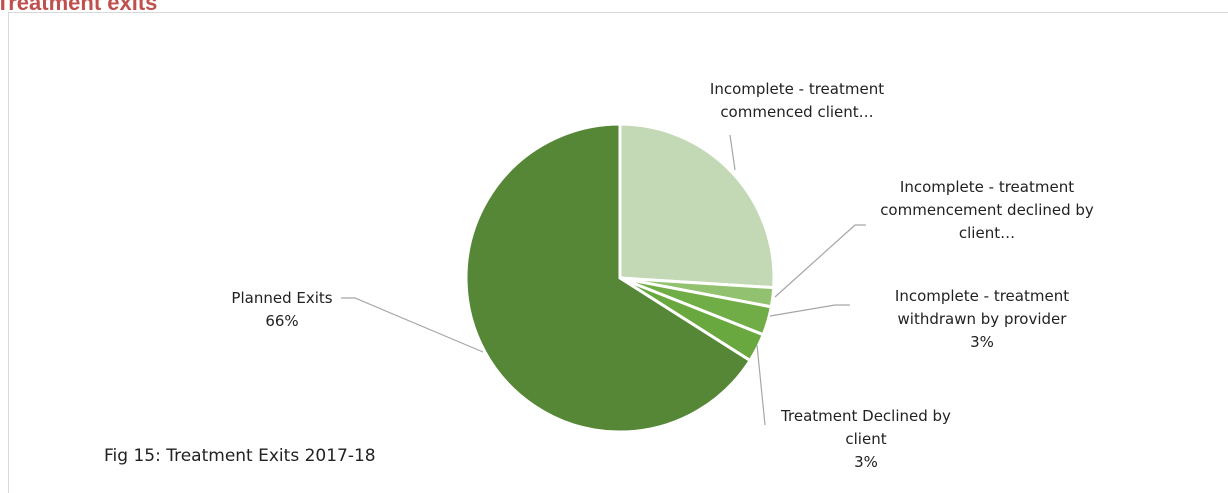  Describe the element at coordinates (240, 456) in the screenshot. I see `caption: Fig 15: Treatment Exits 2017-18` at that location.